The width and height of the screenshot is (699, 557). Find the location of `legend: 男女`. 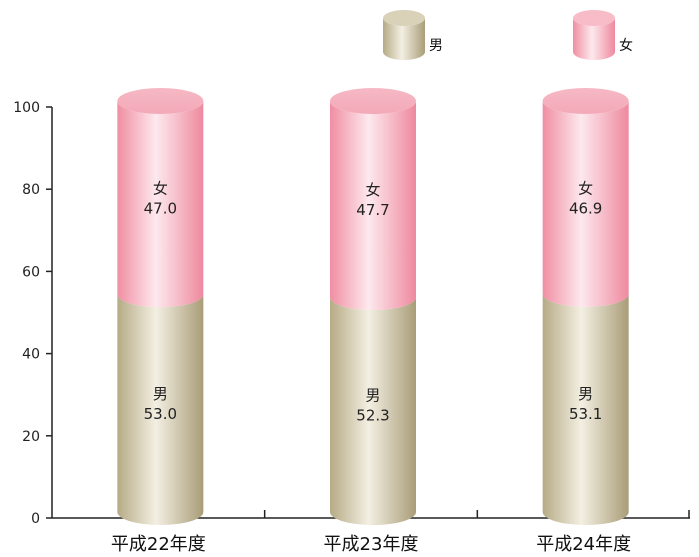

legend: 男女 is located at coordinates (508, 35).